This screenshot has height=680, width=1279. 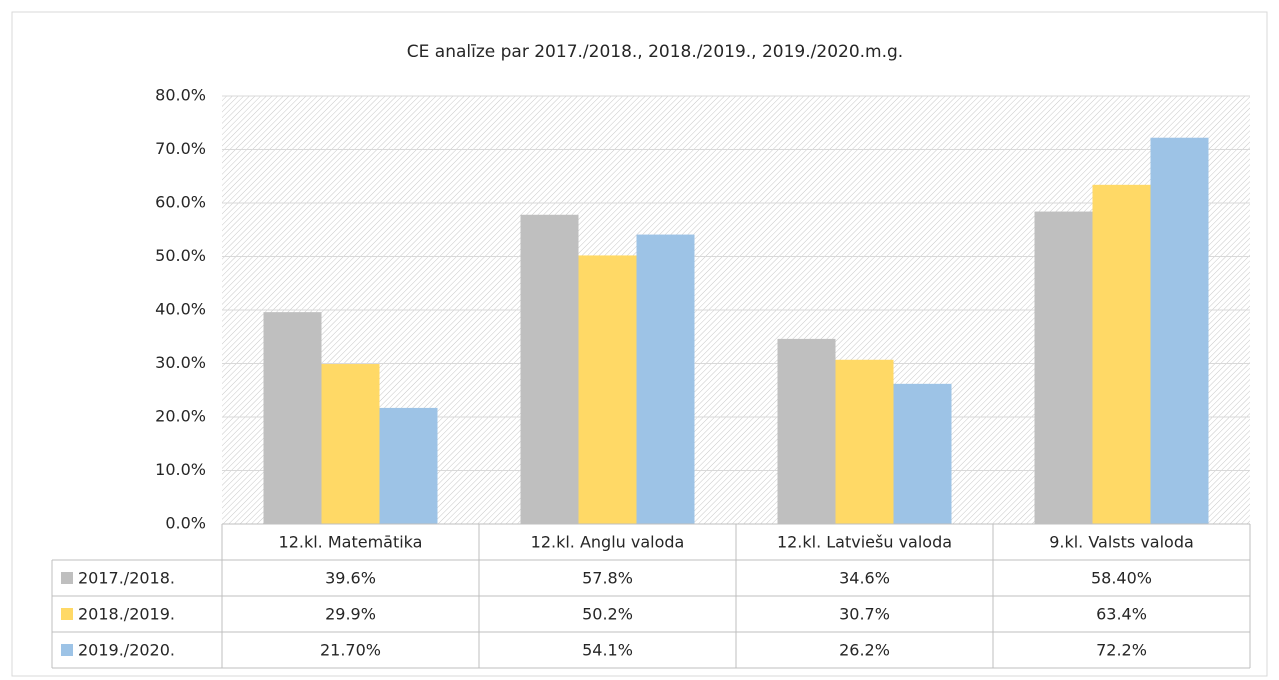 I want to click on table-value: 30.7%, so click(x=864, y=614).